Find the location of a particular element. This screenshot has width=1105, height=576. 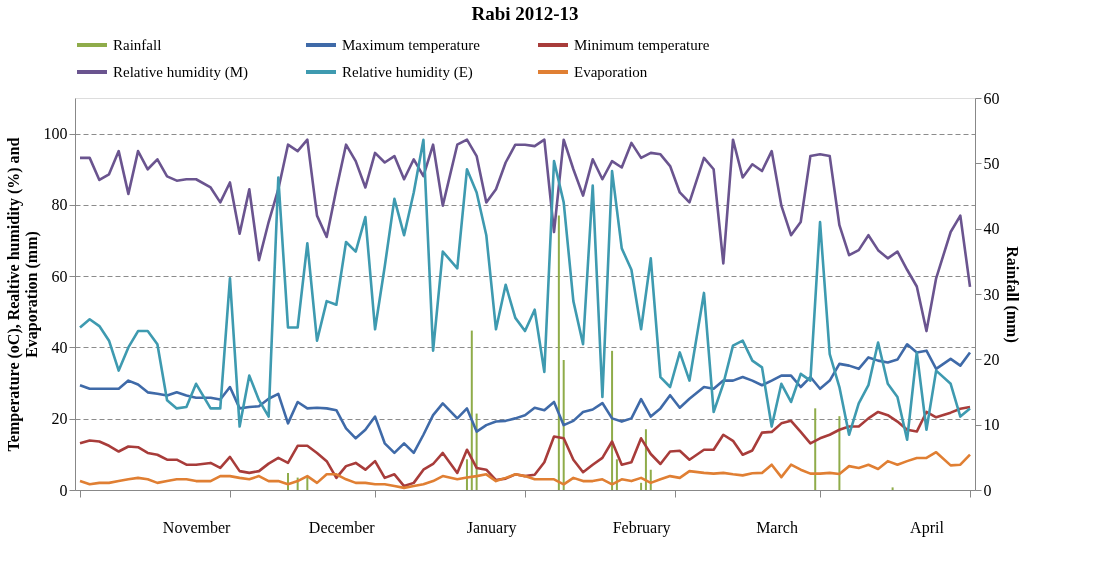

y2-axis-title: Rainfall (mm) is located at coordinates (1011, 294).